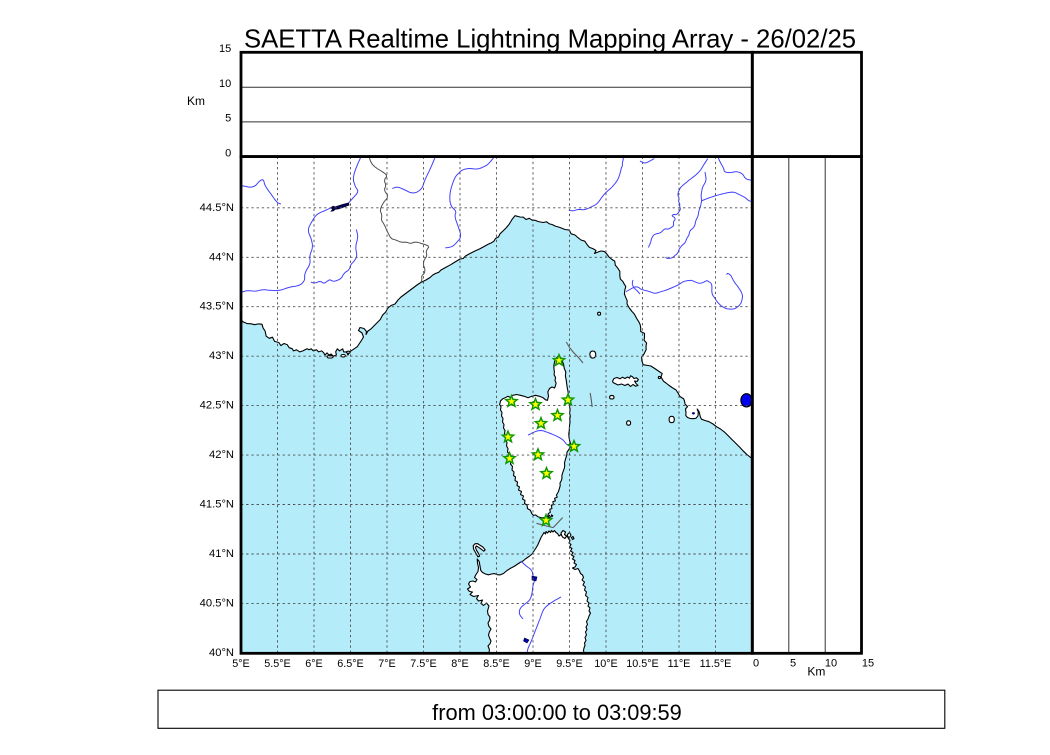 This screenshot has width=1050, height=755. Describe the element at coordinates (423, 664) in the screenshot. I see `svg-text: 7.5°E` at that location.